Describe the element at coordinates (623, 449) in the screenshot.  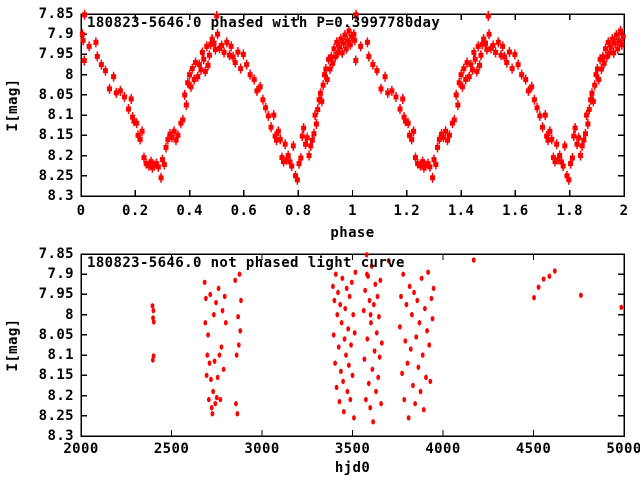
I see `x-tick-label: 5000` at that location.